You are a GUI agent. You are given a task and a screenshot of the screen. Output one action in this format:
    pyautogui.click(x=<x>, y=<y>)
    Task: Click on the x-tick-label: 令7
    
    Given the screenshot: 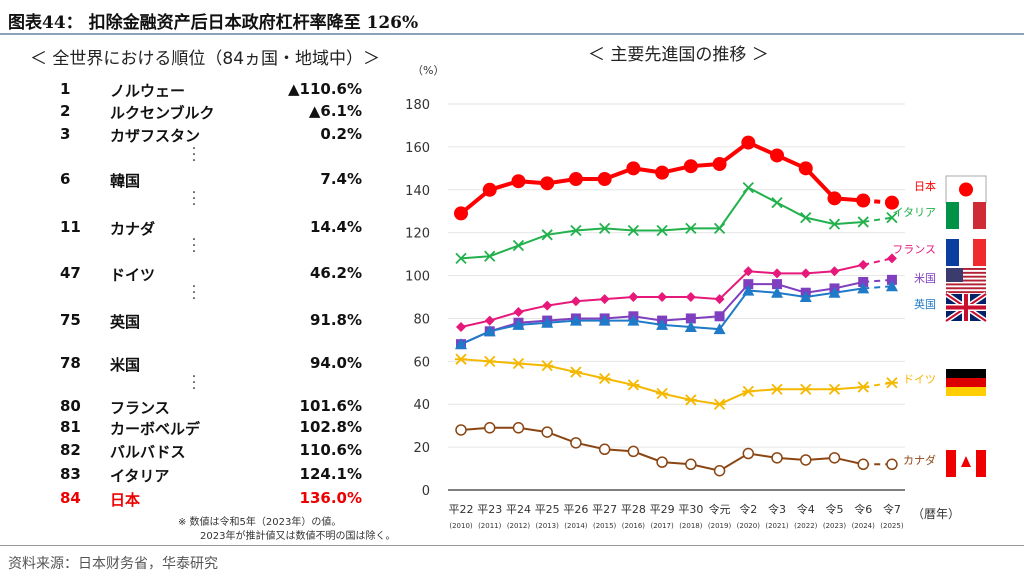 What is the action you would take?
    pyautogui.click(x=892, y=509)
    